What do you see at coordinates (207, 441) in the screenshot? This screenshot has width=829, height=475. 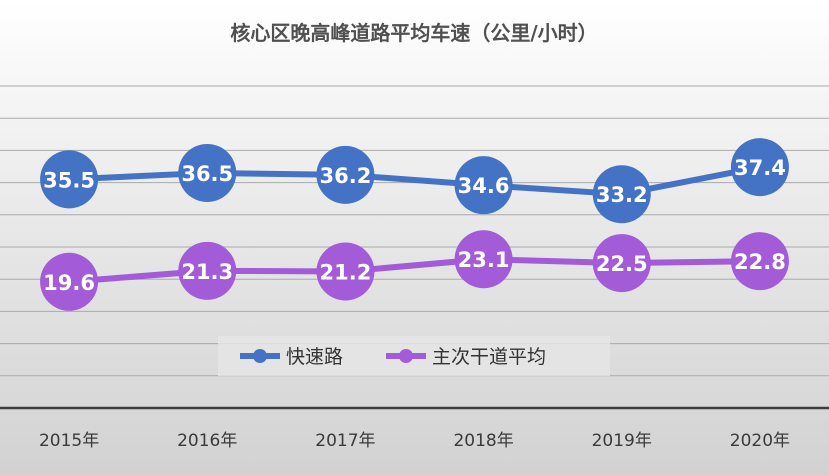 I see `x-tick-label: 2016年` at bounding box center [207, 441].